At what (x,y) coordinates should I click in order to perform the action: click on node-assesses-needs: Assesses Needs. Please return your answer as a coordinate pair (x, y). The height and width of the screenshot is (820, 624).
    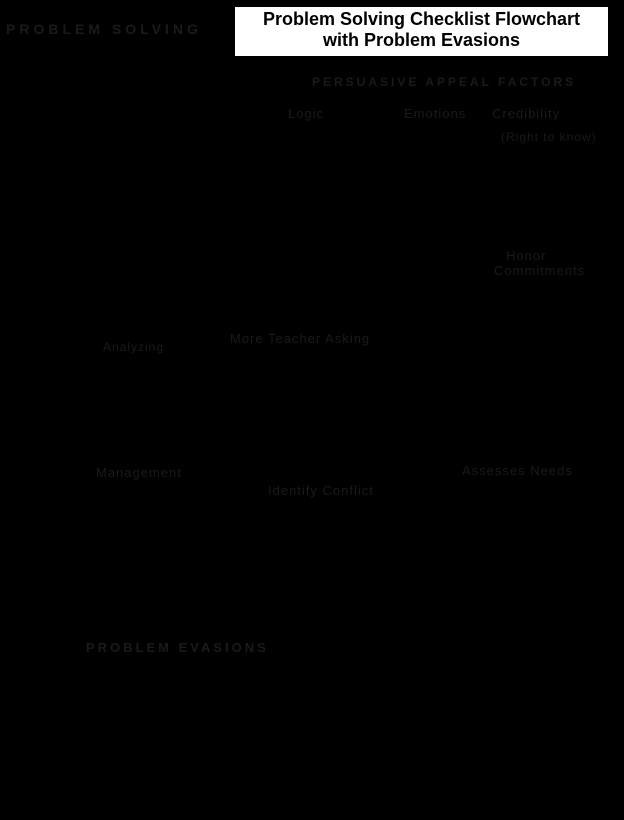
    Looking at the image, I should click on (517, 470).